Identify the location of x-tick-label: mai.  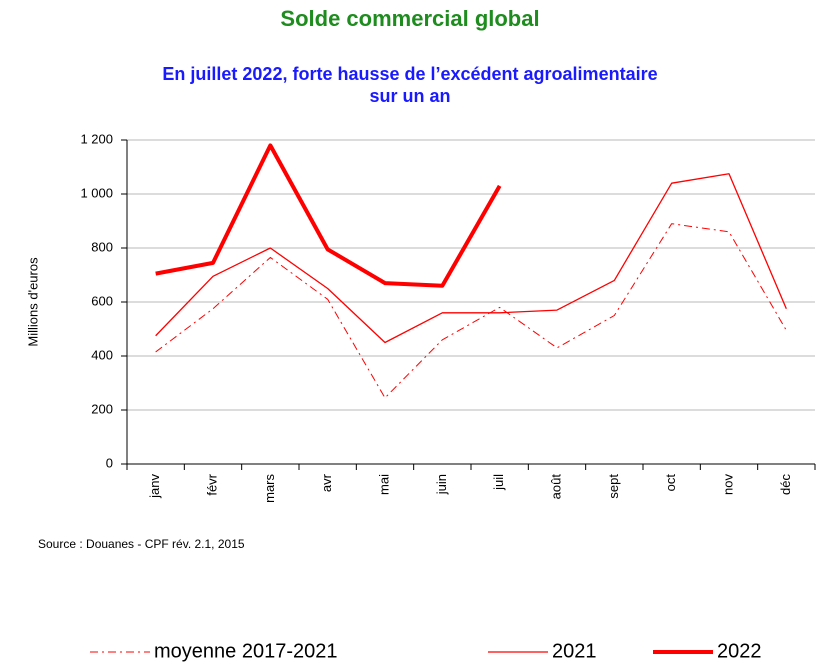
(383, 484).